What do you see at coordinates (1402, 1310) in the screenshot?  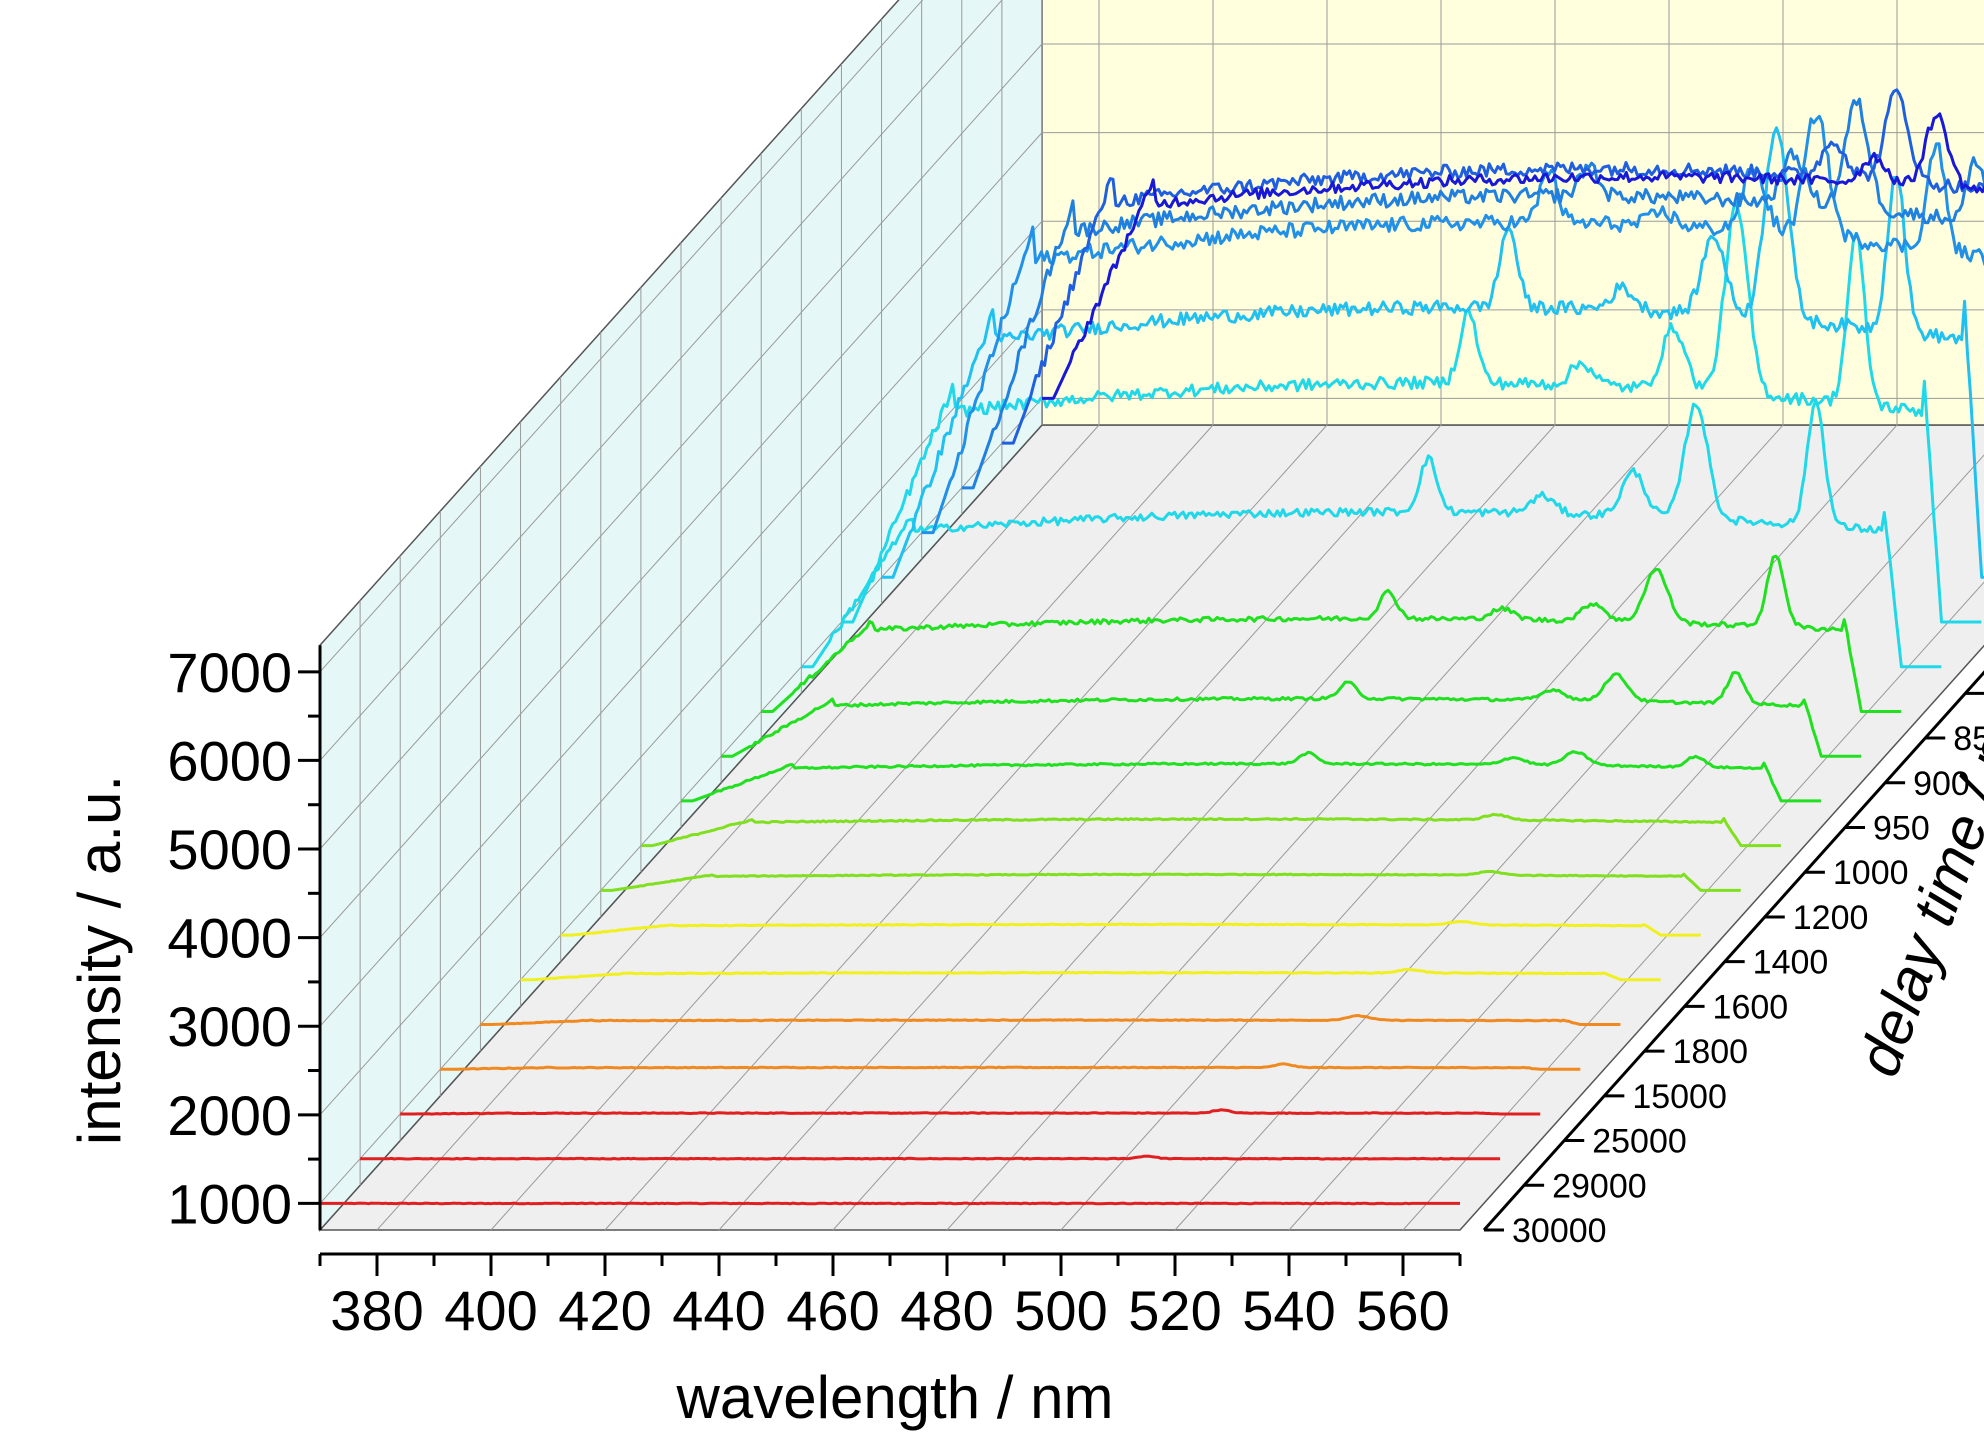 I see `x-tick-label: 560` at bounding box center [1402, 1310].